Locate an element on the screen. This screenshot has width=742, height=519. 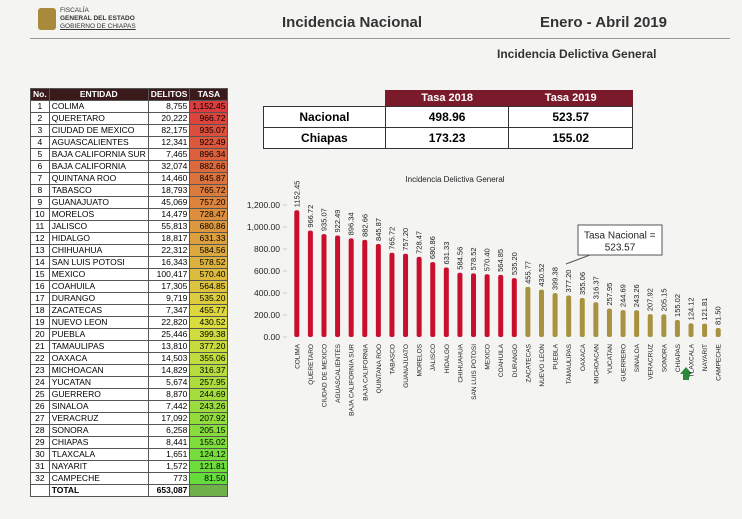
cell: 21 is located at coordinates (40, 346).